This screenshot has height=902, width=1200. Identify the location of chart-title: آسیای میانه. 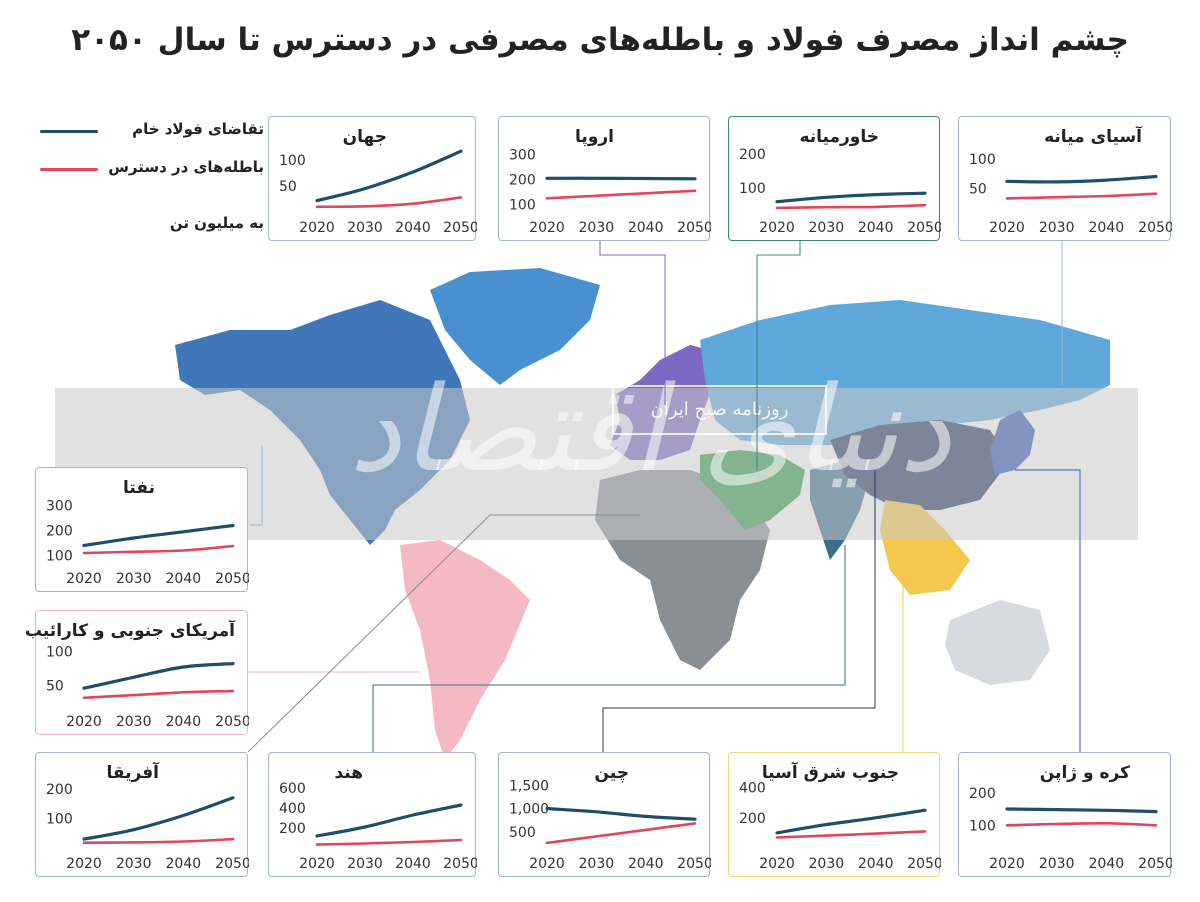
(1093, 137).